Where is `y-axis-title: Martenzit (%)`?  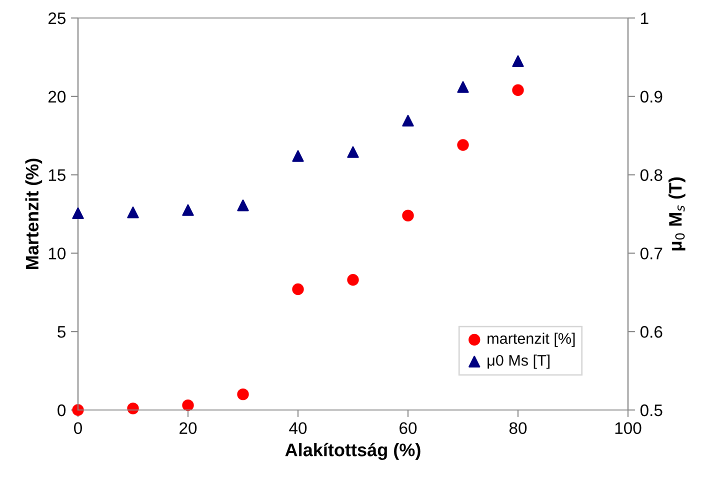
y-axis-title: Martenzit (%) is located at coordinates (33, 213).